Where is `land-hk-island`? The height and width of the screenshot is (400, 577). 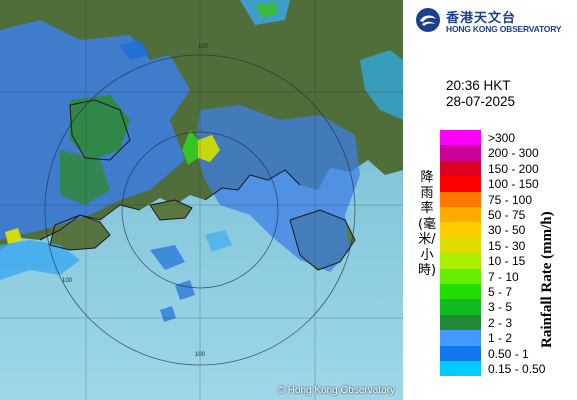 land-hk-island is located at coordinates (171, 210).